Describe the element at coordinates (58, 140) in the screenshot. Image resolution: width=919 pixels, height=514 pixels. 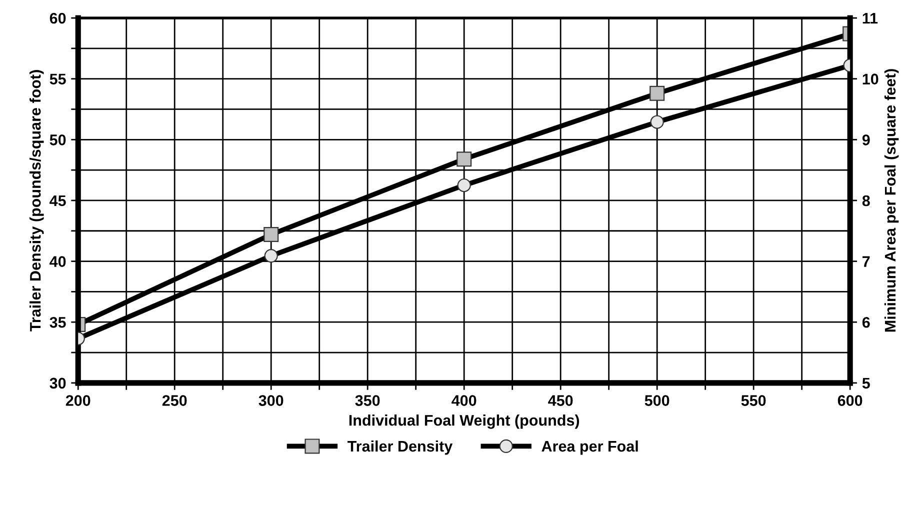
I see `y-tick-label: 50` at that location.